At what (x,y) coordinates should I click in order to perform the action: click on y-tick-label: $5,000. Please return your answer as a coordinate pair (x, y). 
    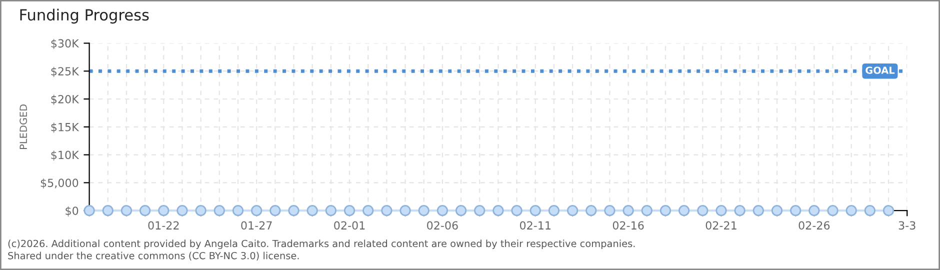
    Looking at the image, I should click on (59, 183).